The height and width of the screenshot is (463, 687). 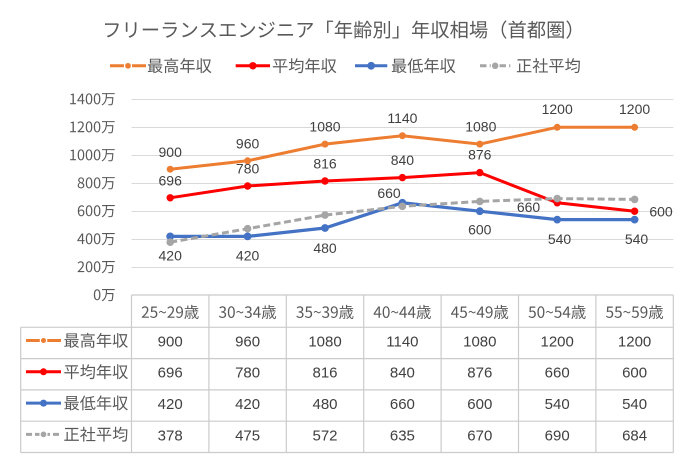 What do you see at coordinates (402, 435) in the screenshot?
I see `svg-text: 635` at bounding box center [402, 435].